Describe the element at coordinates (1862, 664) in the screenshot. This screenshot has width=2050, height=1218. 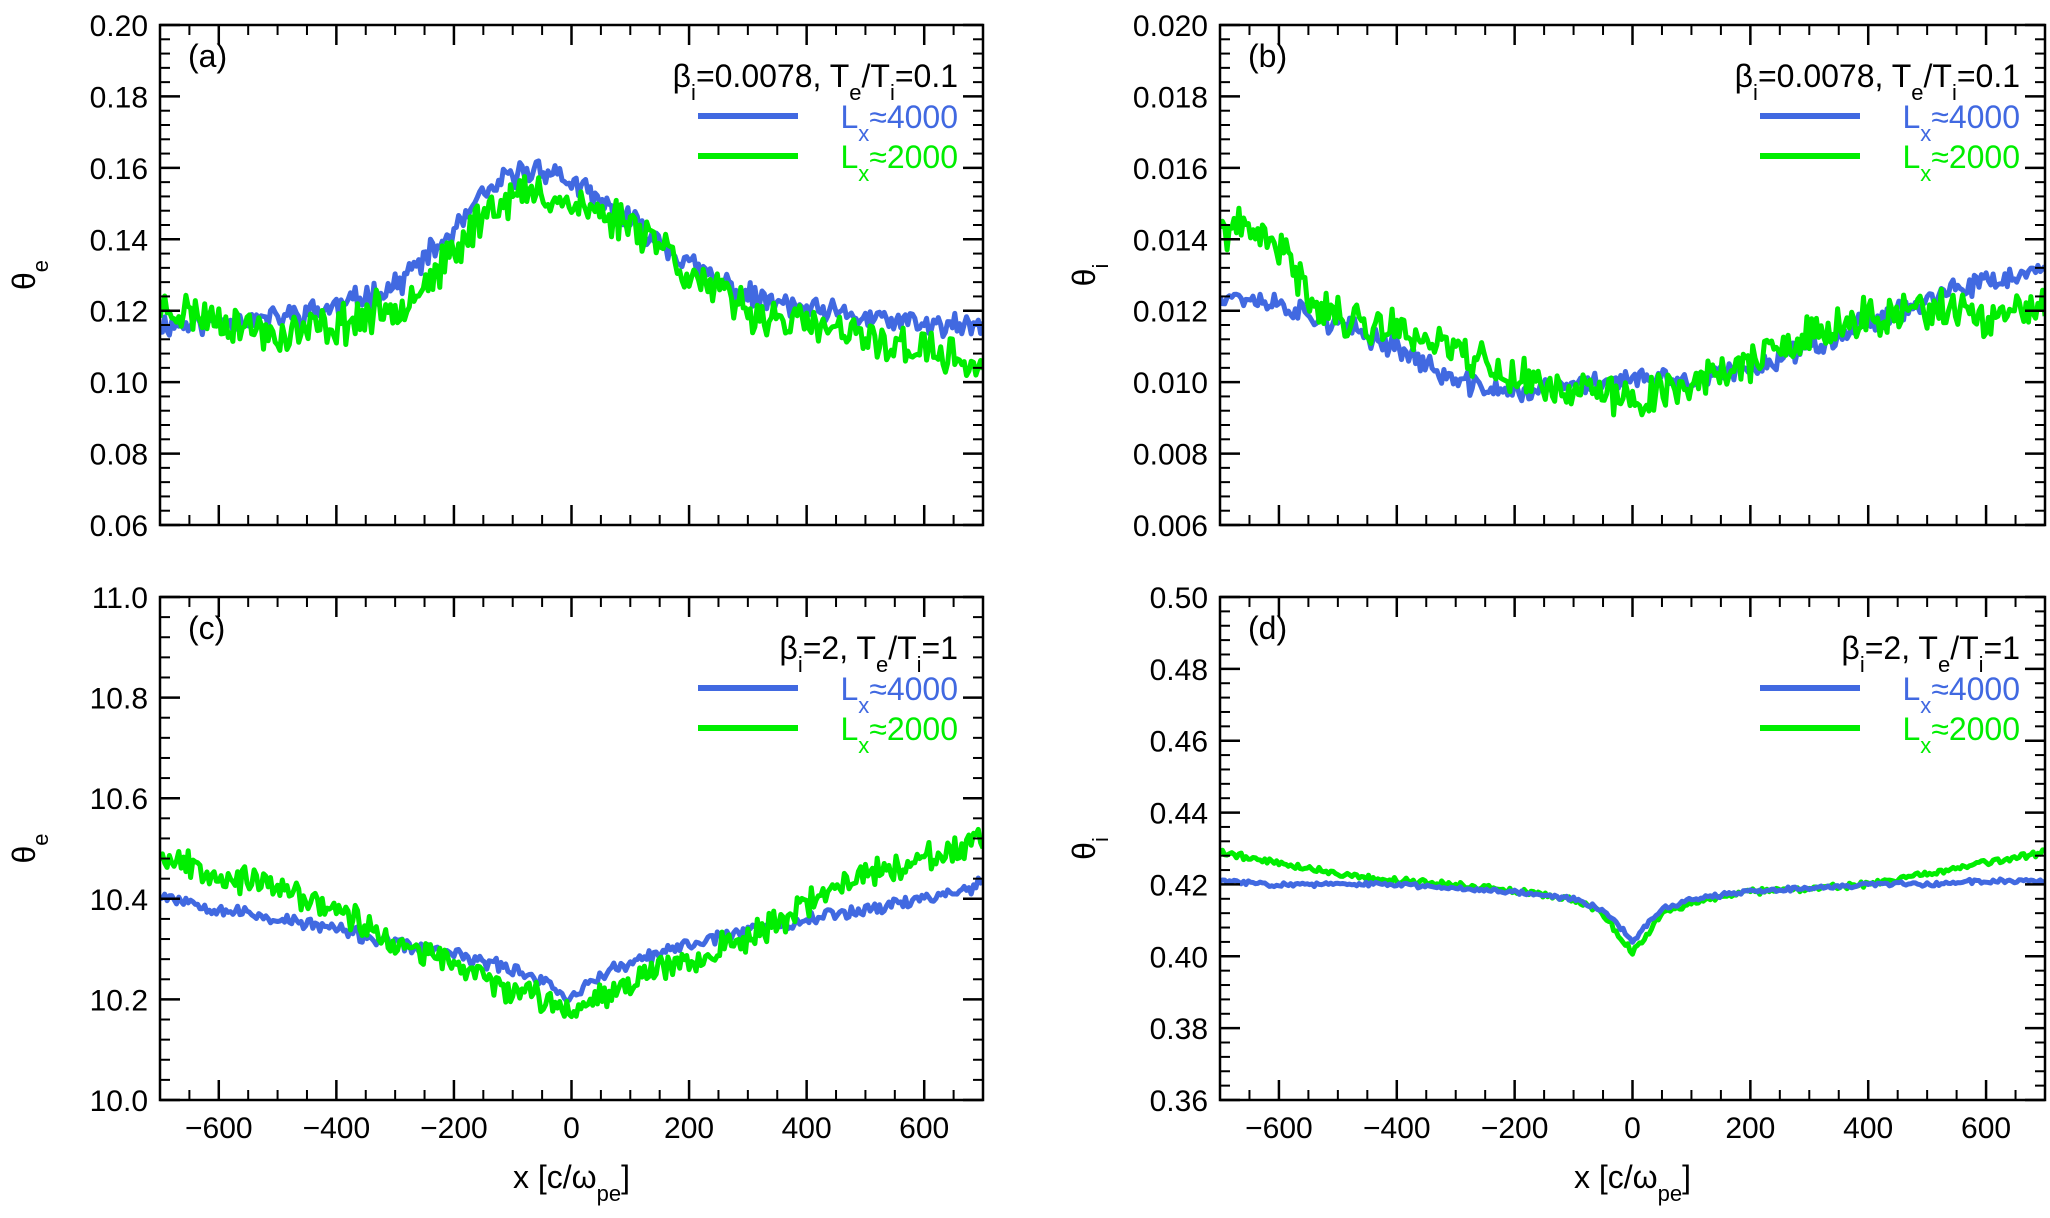
I see `param-beta-sub: i` at that location.